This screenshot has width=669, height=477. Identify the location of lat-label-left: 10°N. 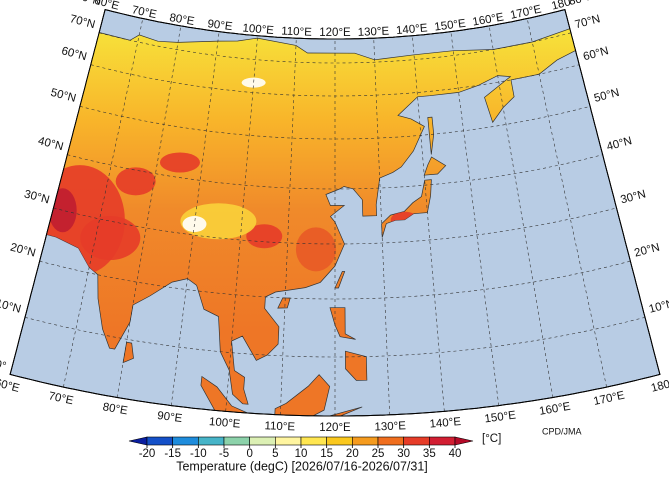
(11, 307).